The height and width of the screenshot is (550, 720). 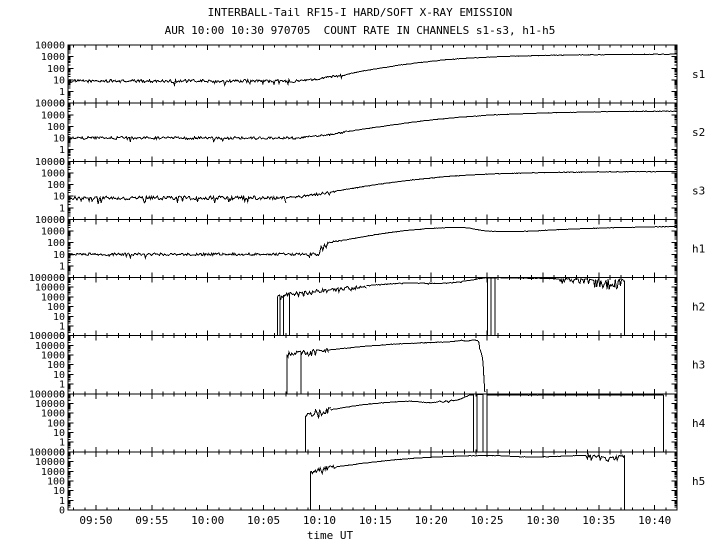 What do you see at coordinates (698, 248) in the screenshot?
I see `panel-label-h1: h1` at bounding box center [698, 248].